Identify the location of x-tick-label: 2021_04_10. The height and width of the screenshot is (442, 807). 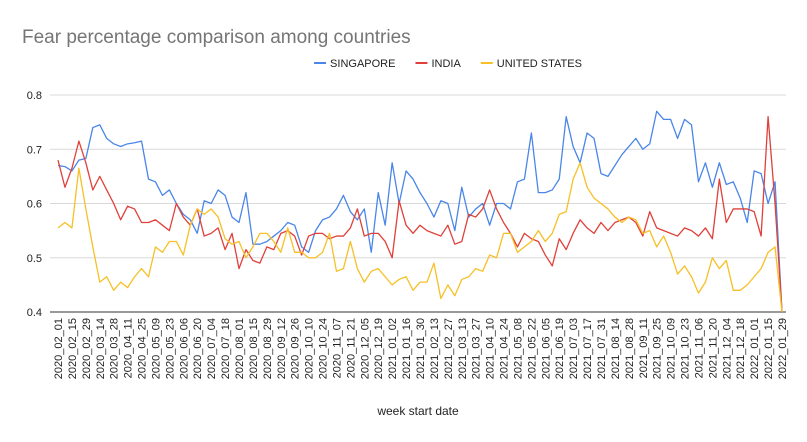
(491, 348).